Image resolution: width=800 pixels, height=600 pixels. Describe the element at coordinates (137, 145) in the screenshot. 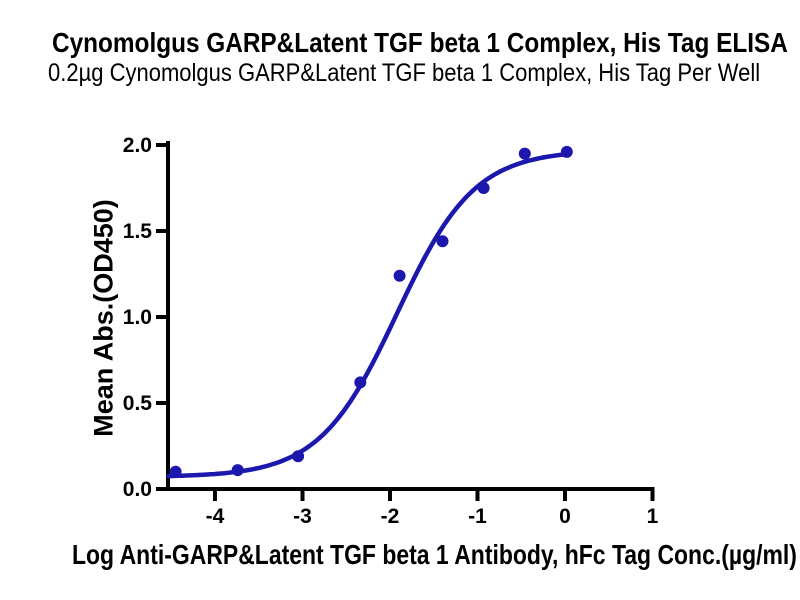

I see `y-tick-label: 2.0` at that location.